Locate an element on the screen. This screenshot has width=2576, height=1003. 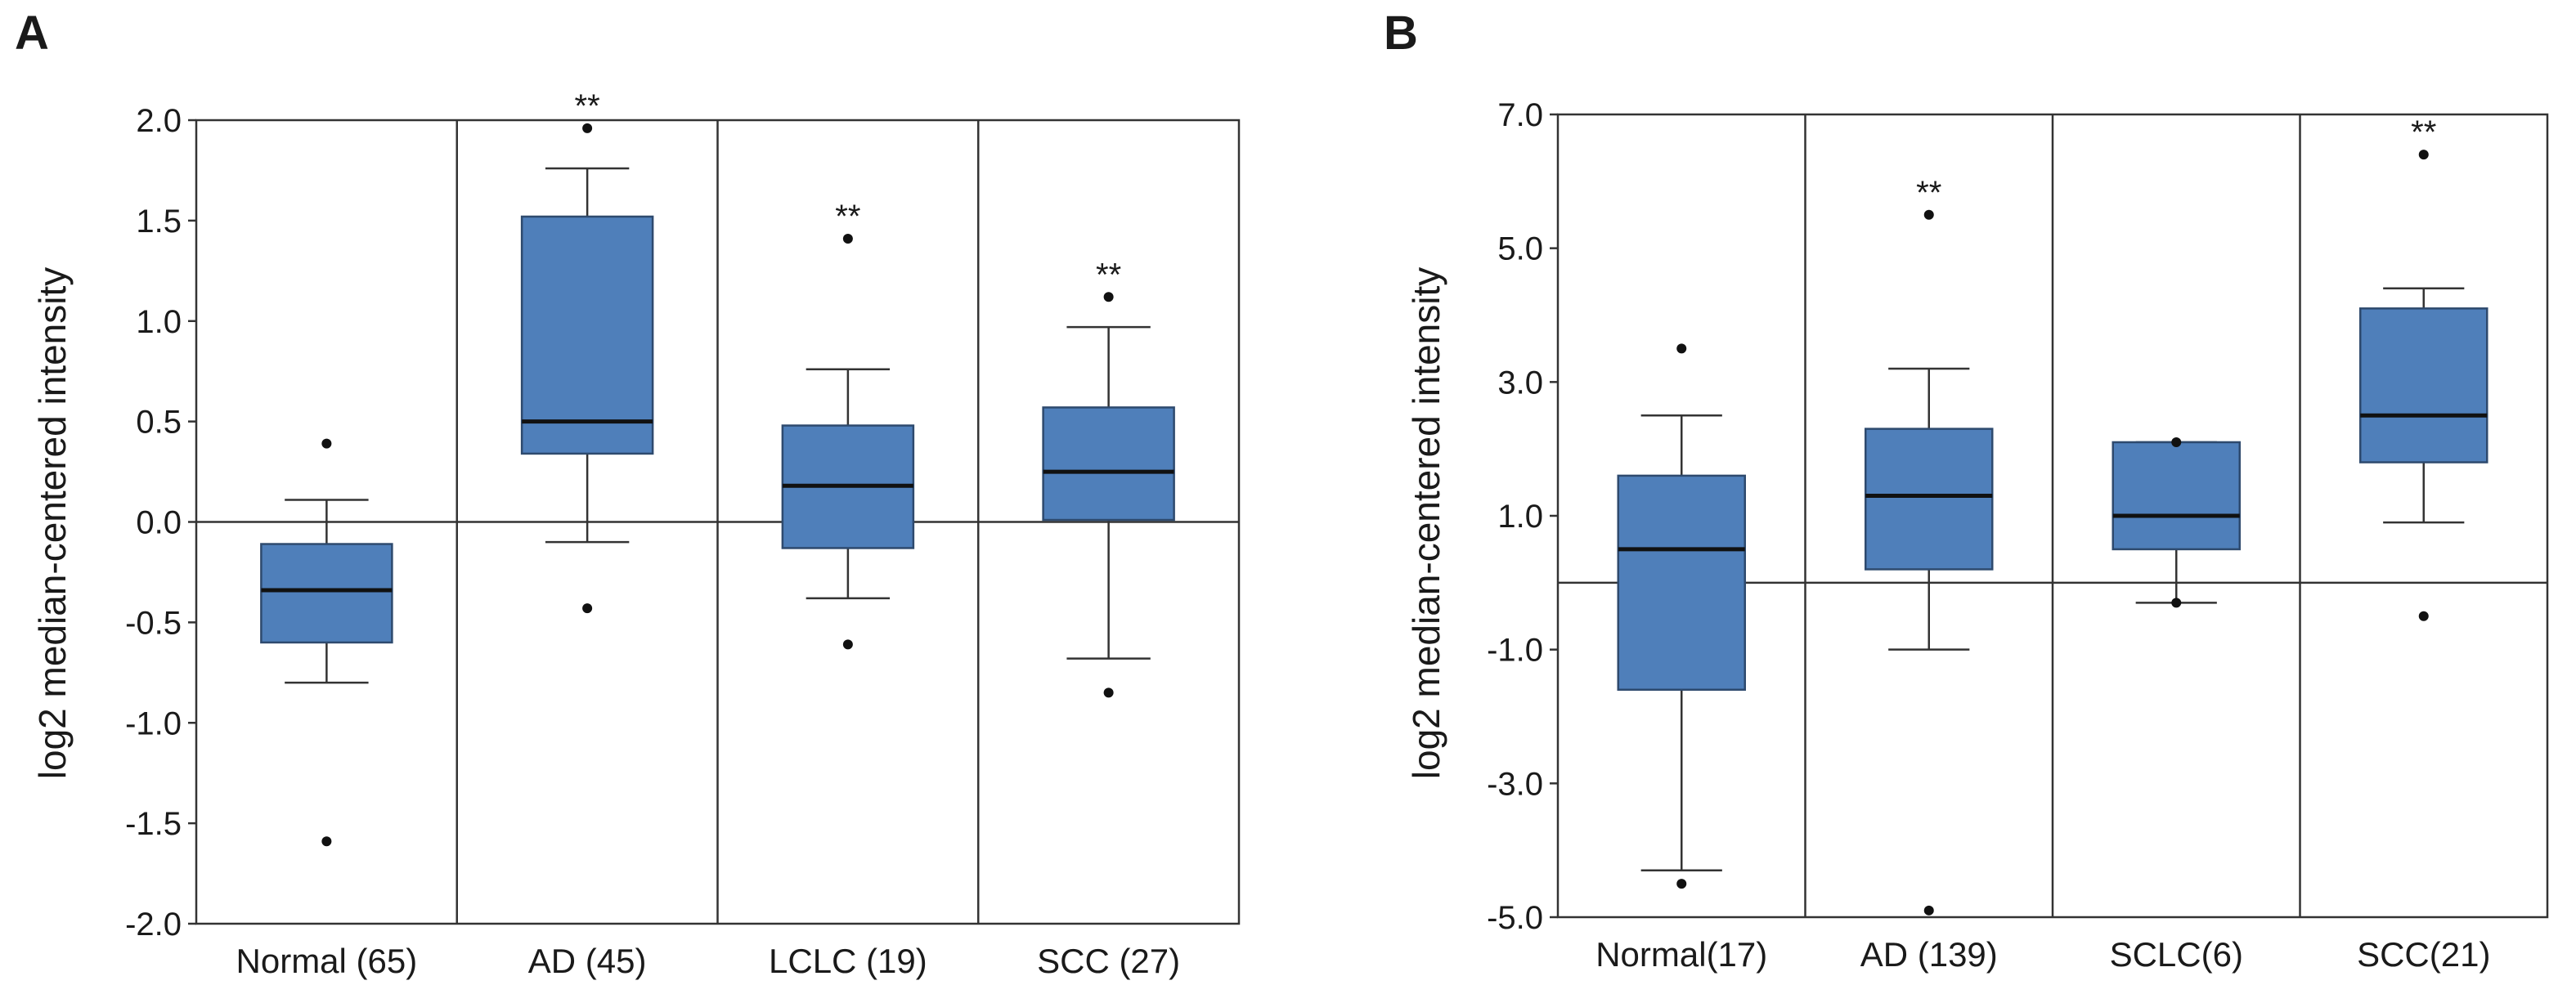
panel-a-ytick-label: -1.5 is located at coordinates (153, 824).